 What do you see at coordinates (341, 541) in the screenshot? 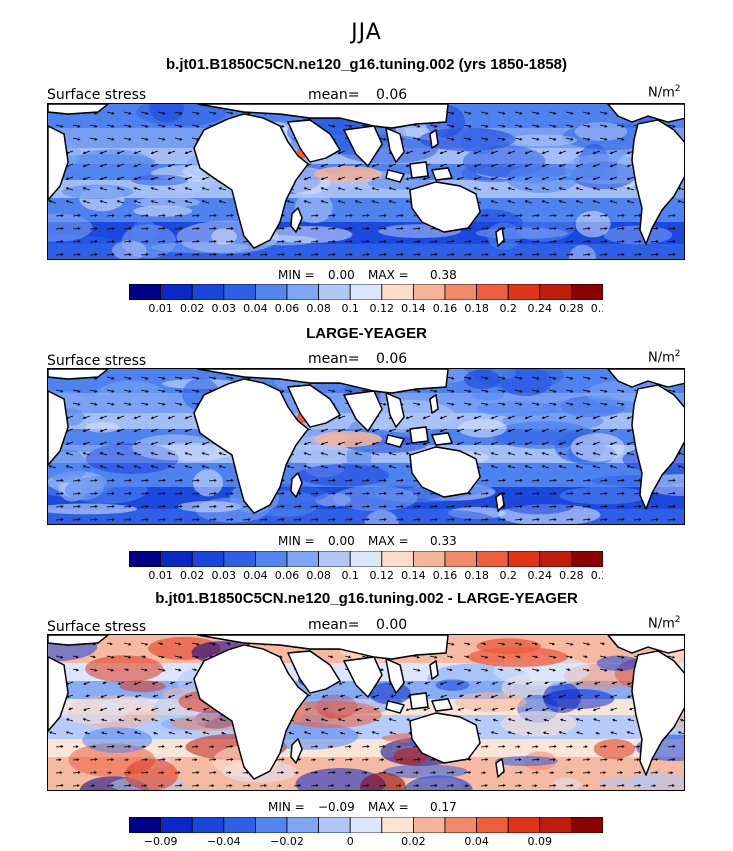
I see `panel-2-min-value: 0.00` at bounding box center [341, 541].